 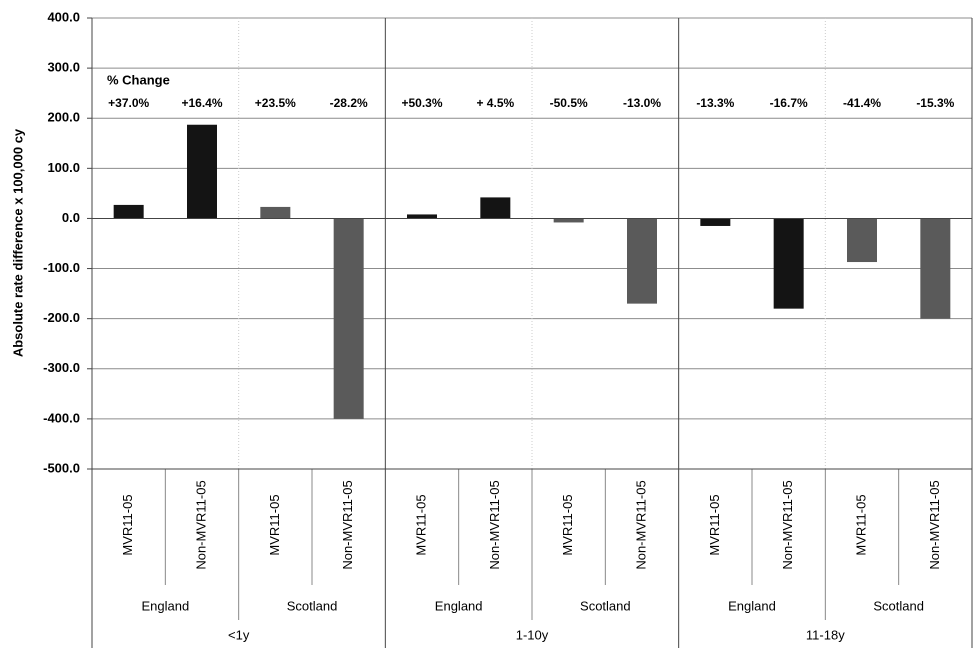 I want to click on y-tick-label: 400.0, so click(x=63, y=16).